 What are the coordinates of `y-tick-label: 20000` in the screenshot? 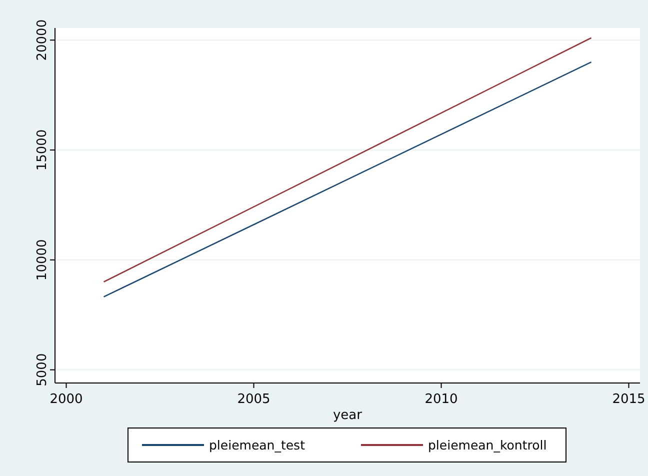 It's located at (42, 40).